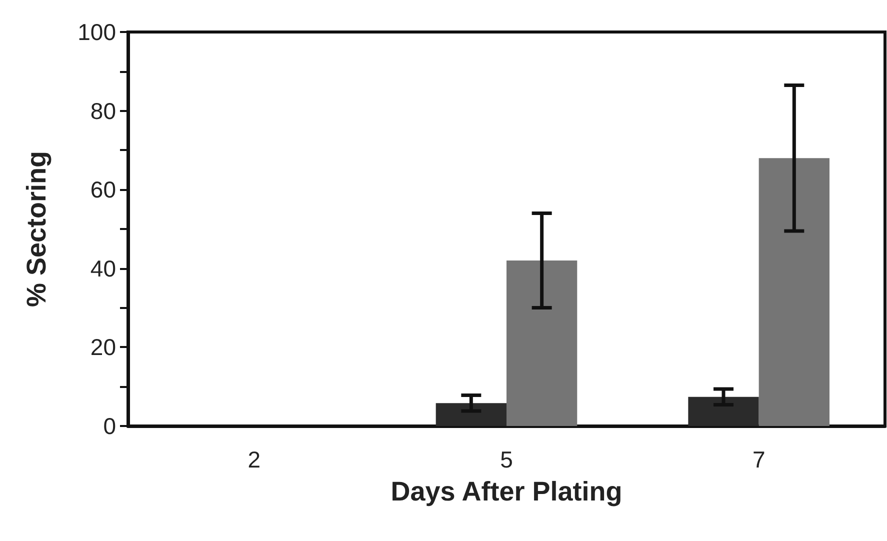 Image resolution: width=887 pixels, height=541 pixels. What do you see at coordinates (103, 189) in the screenshot?
I see `y-tick-label: 60` at bounding box center [103, 189].